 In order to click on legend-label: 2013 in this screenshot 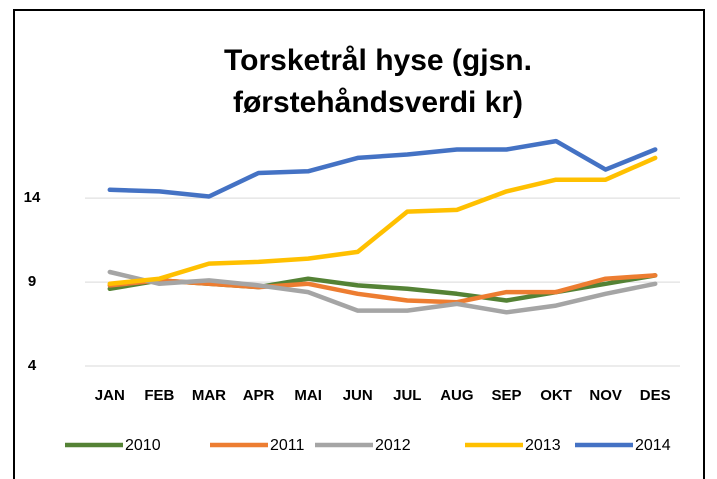, I will do `click(543, 445)`.